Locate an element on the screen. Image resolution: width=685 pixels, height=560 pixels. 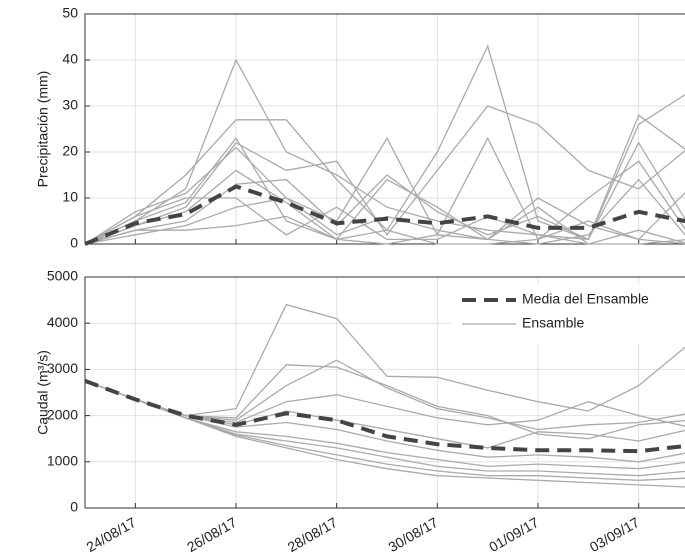
x-tick-label: 30/08/17 is located at coordinates (412, 534).